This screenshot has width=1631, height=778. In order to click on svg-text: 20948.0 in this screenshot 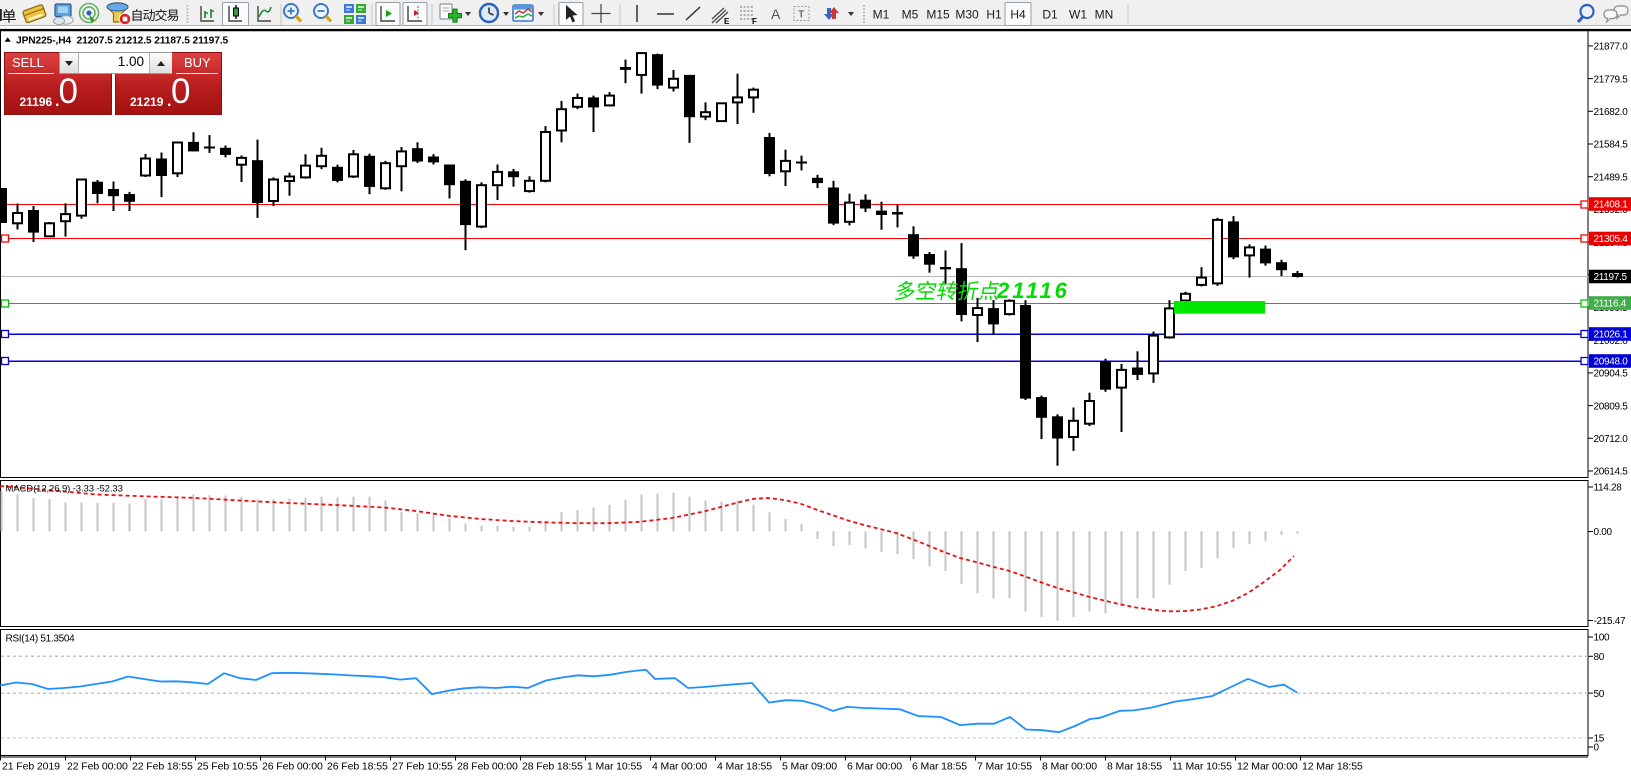, I will do `click(1611, 362)`.